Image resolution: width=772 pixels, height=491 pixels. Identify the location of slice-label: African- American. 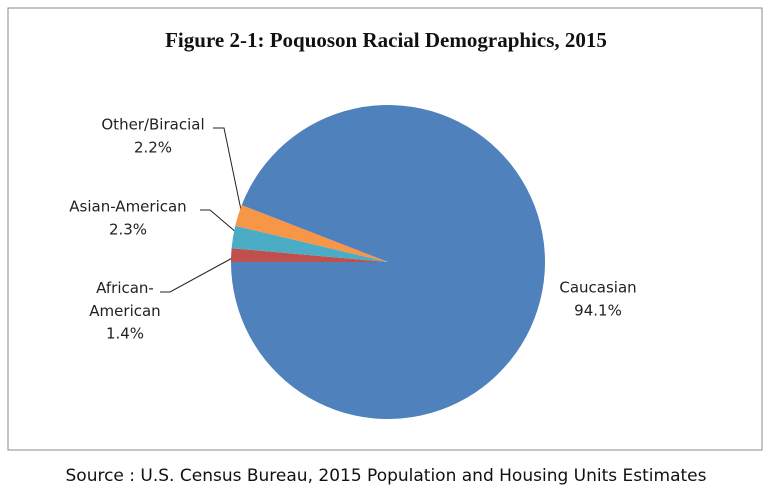
(124, 299).